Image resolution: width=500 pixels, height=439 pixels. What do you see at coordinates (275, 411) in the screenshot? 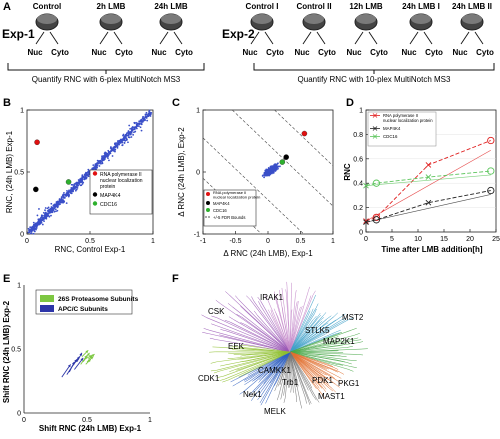
I see `kinase-label: MELK` at bounding box center [275, 411].